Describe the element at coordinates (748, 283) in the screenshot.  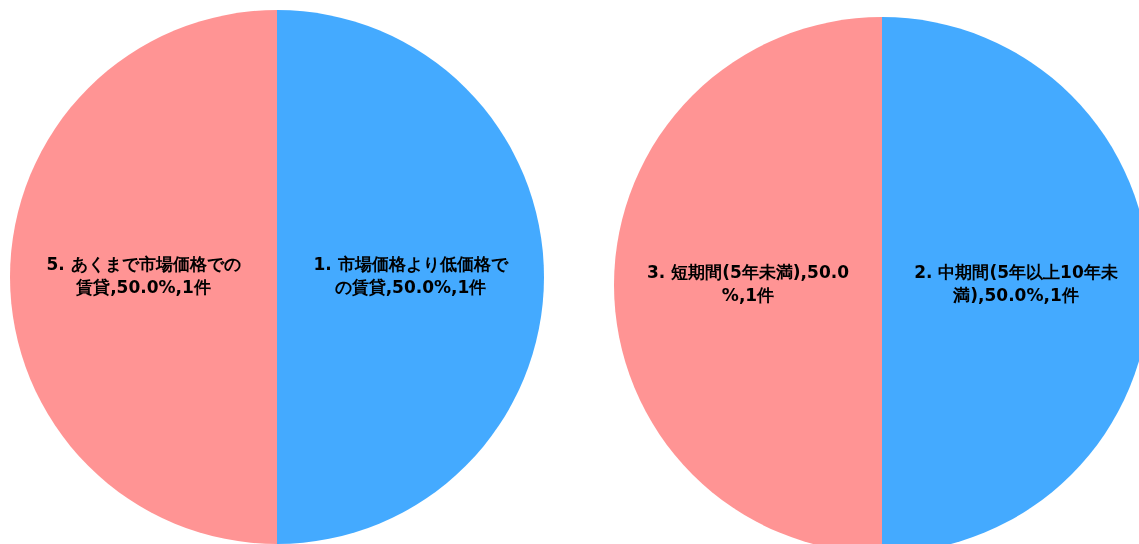
I see `slice-label: 3. 短期間(5年未満),50.0%,1件` at that location.